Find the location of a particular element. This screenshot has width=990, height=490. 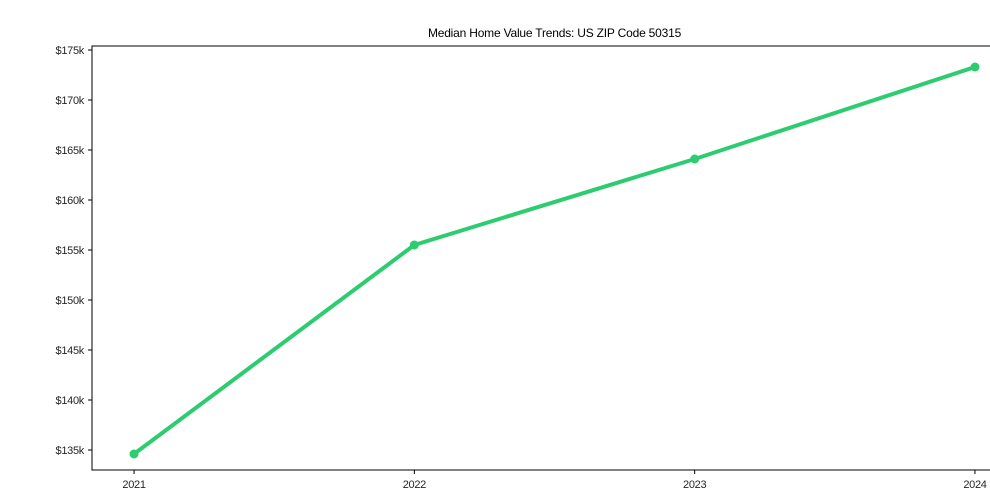

y-axis-tick-label: $155k is located at coordinates (70, 251).